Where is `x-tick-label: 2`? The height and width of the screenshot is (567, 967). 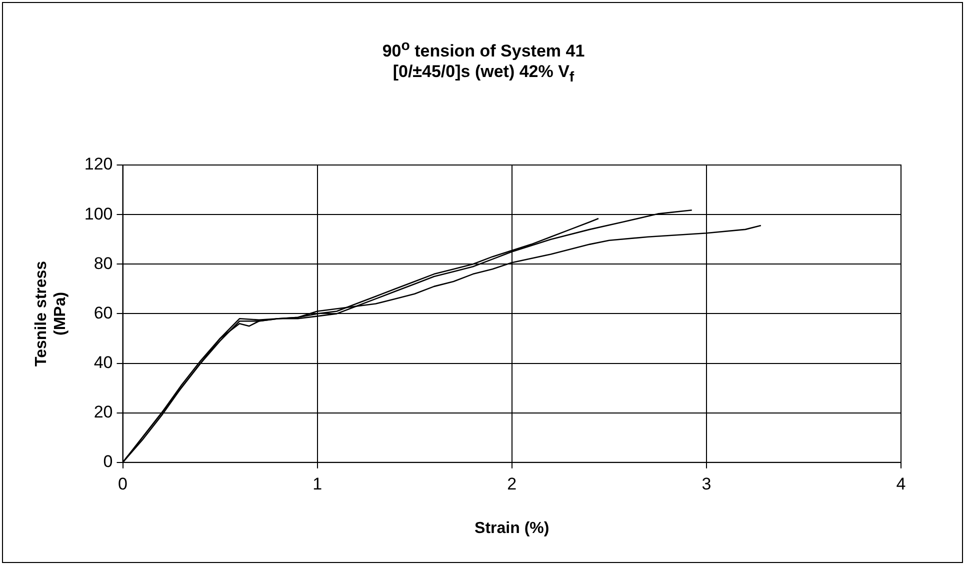
x-tick-label: 2 is located at coordinates (512, 484).